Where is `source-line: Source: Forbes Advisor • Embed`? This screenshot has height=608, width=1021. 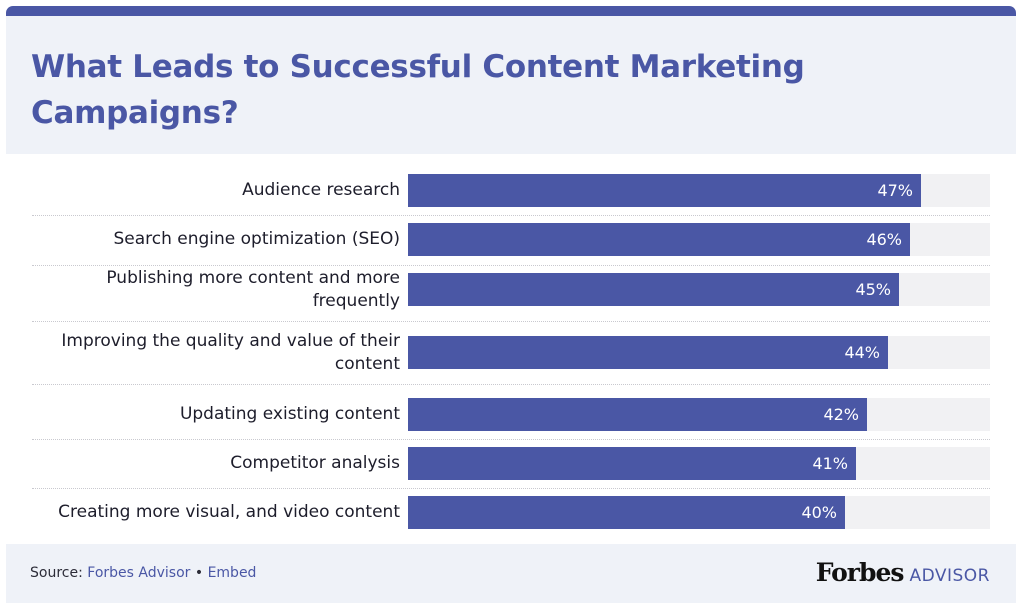
source-line: Source: Forbes Advisor • Embed is located at coordinates (143, 573).